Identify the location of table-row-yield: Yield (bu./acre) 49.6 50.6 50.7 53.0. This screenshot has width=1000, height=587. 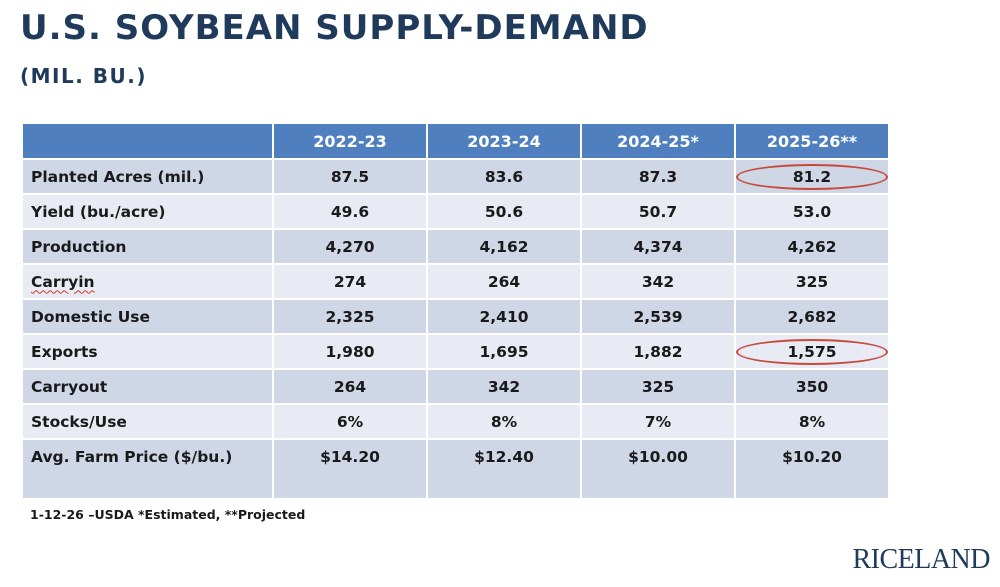
(455, 211).